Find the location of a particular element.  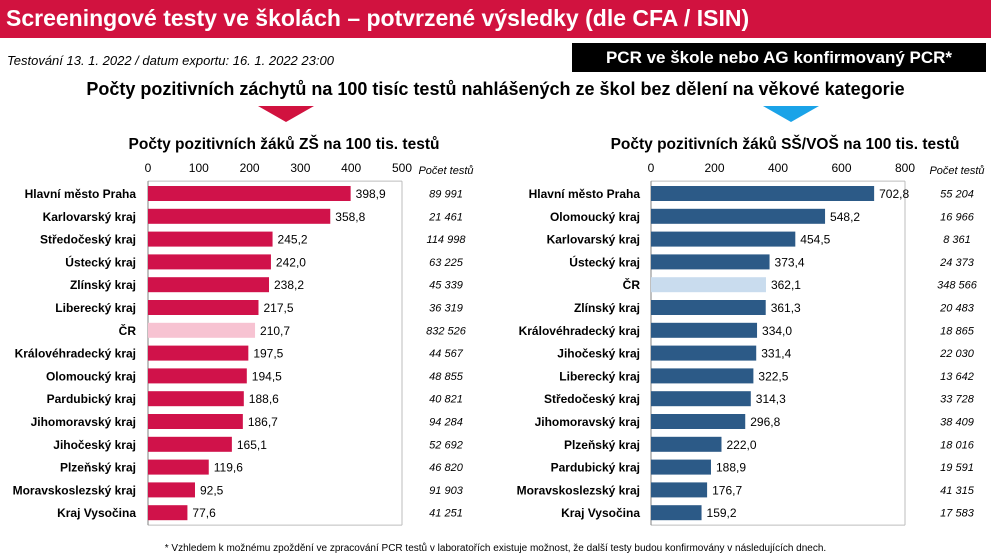

zs-value-label: 238,2 is located at coordinates (289, 285).